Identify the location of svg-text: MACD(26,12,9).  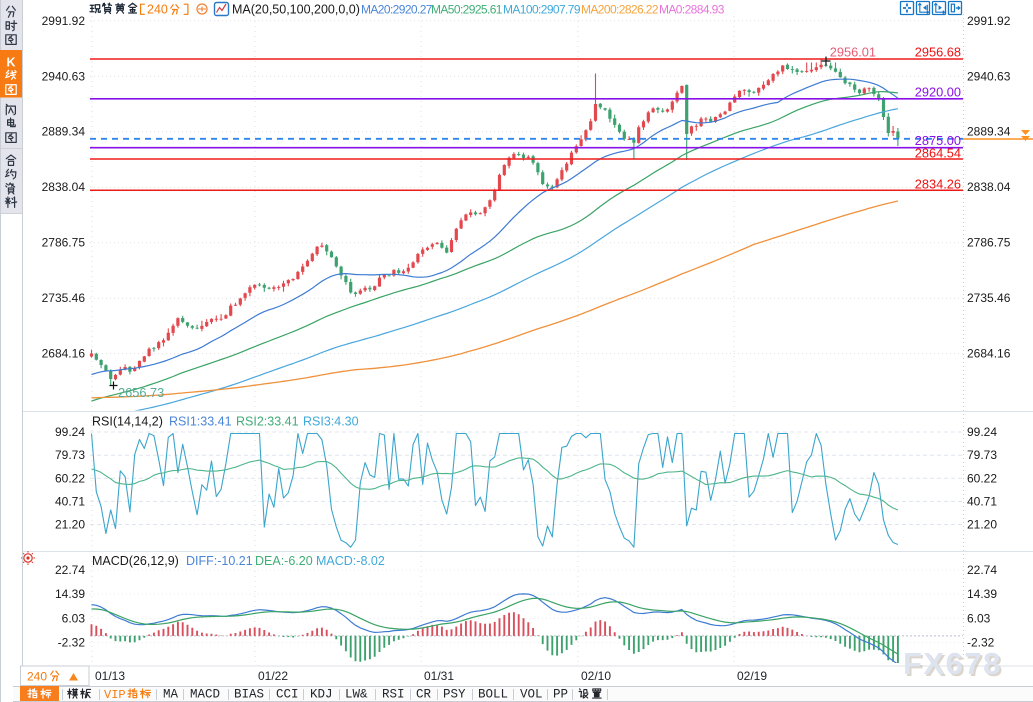
(135, 561).